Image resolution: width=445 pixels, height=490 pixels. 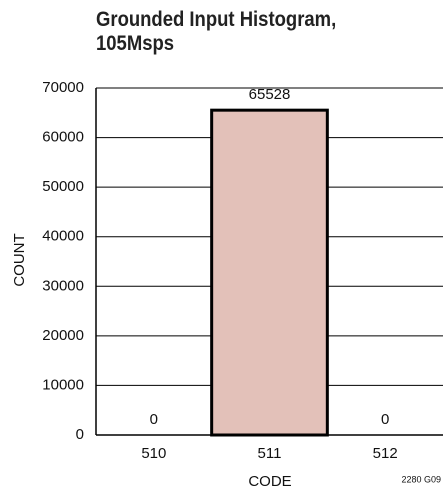 I want to click on x-tick-label: 512, so click(x=385, y=453).